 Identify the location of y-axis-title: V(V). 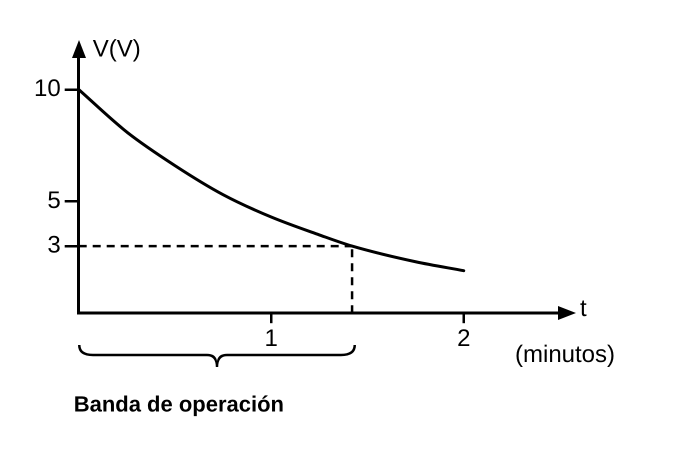
(116, 49).